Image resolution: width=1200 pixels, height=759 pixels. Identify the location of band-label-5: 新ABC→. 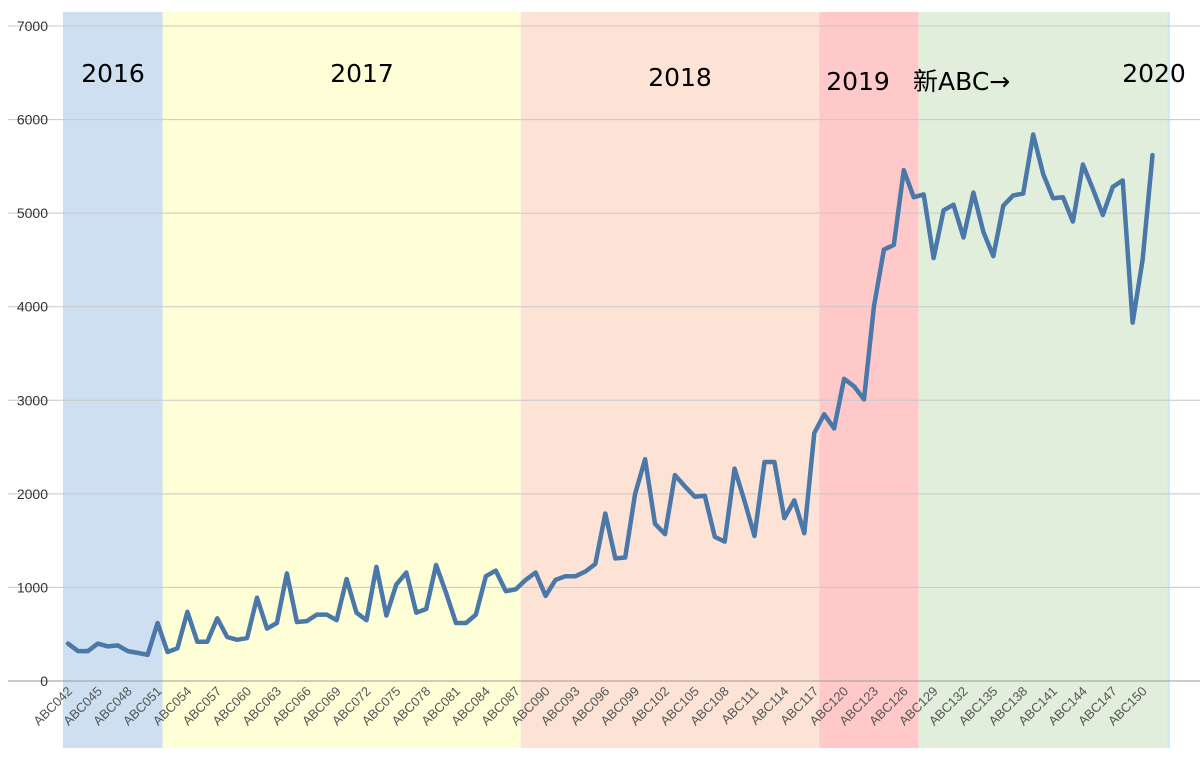
(961, 81).